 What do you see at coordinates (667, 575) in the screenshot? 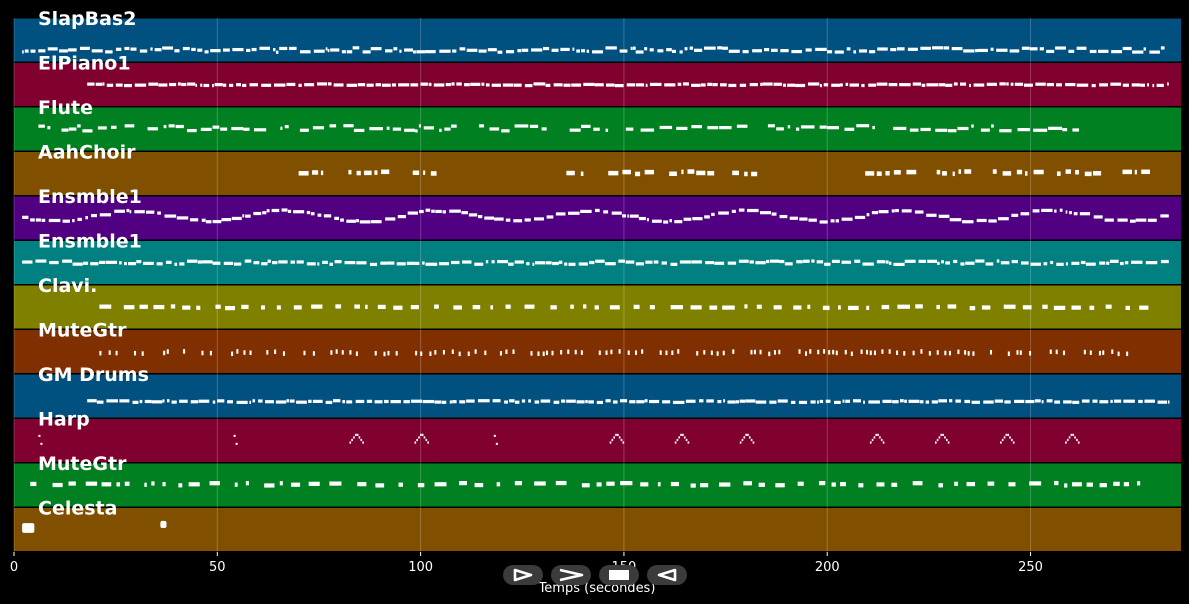
I see `rewind-button` at bounding box center [667, 575].